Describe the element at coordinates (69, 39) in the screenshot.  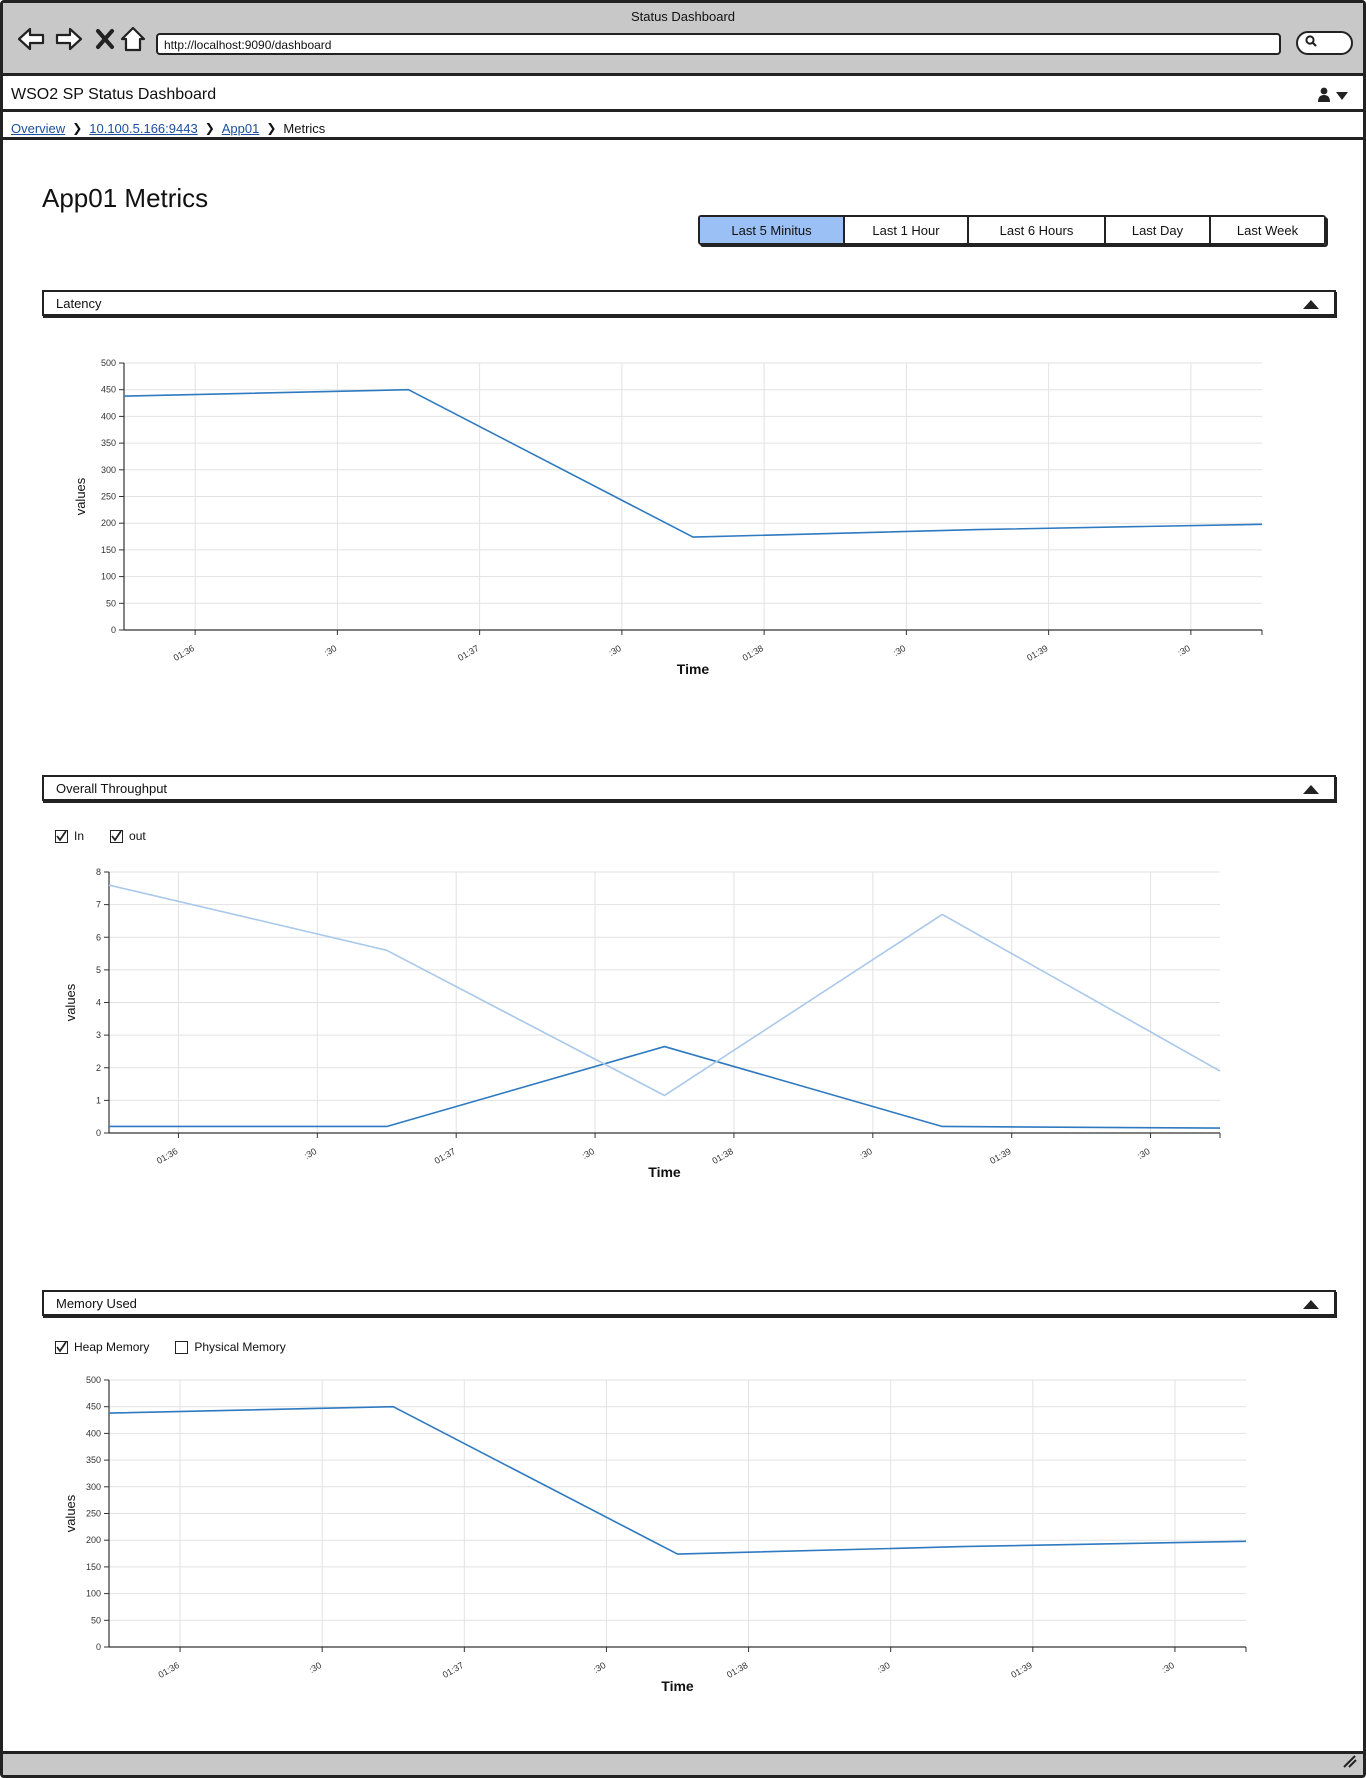
I see `forward-arrow-icon` at that location.